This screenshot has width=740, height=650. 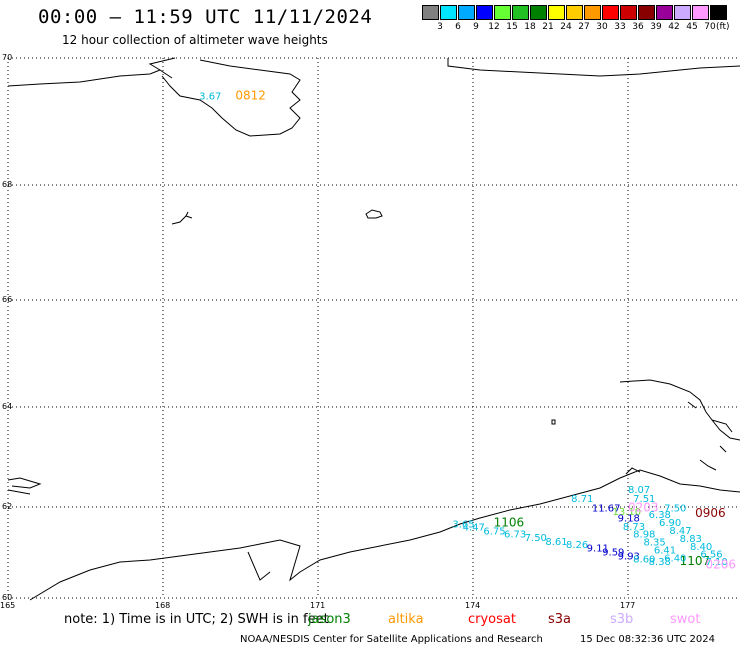 What do you see at coordinates (695, 561) in the screenshot?
I see `pass-time-label: 1107` at bounding box center [695, 561].